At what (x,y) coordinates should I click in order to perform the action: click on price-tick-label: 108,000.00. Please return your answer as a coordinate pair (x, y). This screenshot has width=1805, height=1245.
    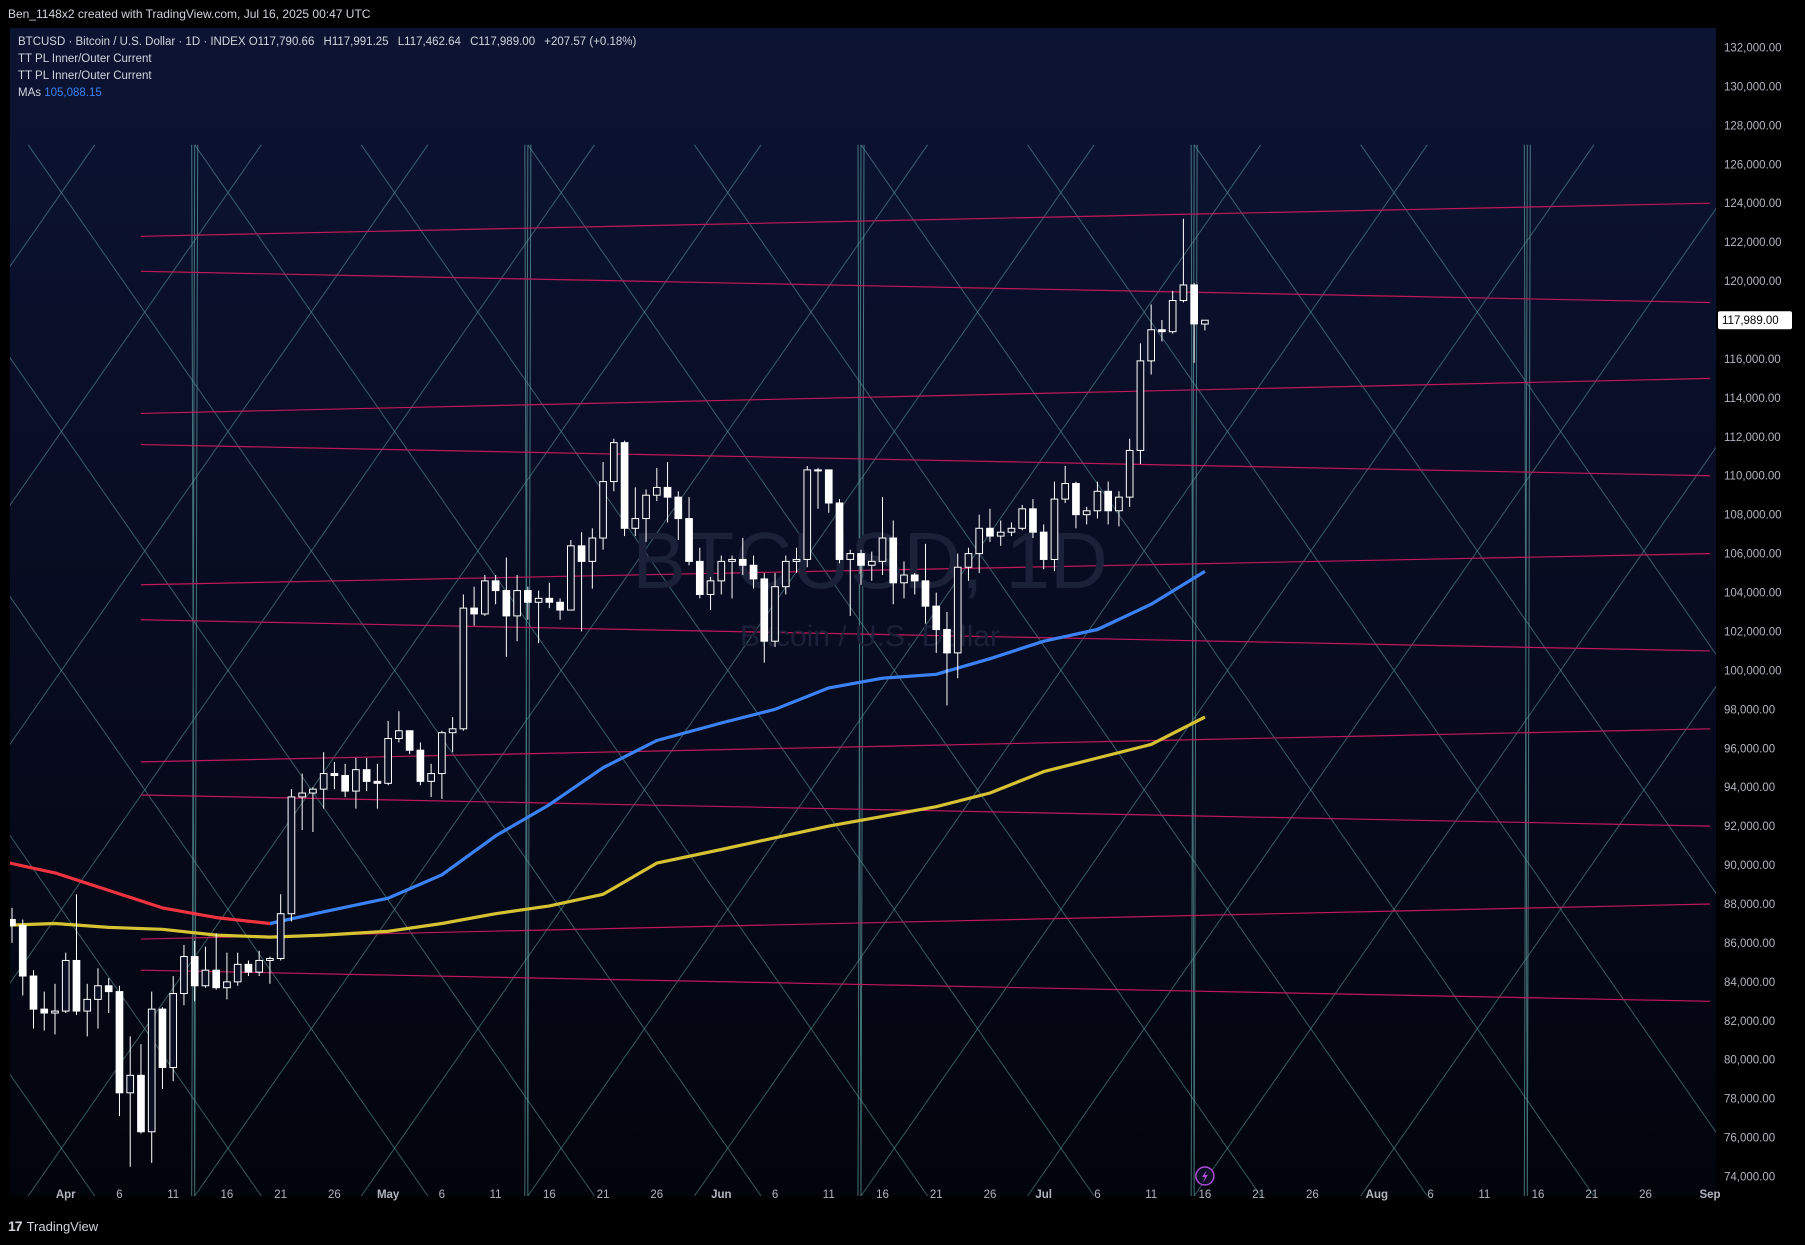
    Looking at the image, I should click on (1753, 516).